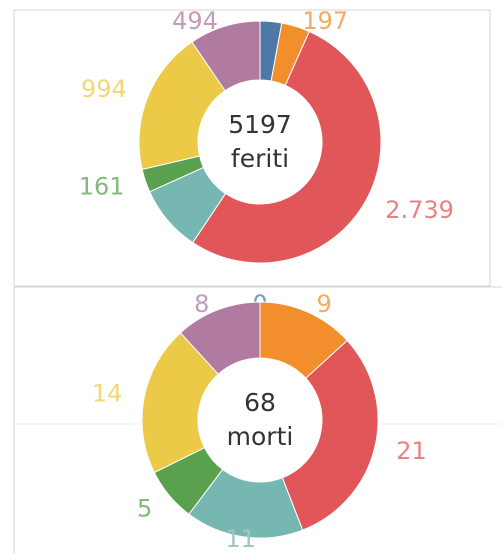 The image size is (502, 554). Describe the element at coordinates (195, 21) in the screenshot. I see `data-label: 494` at that location.